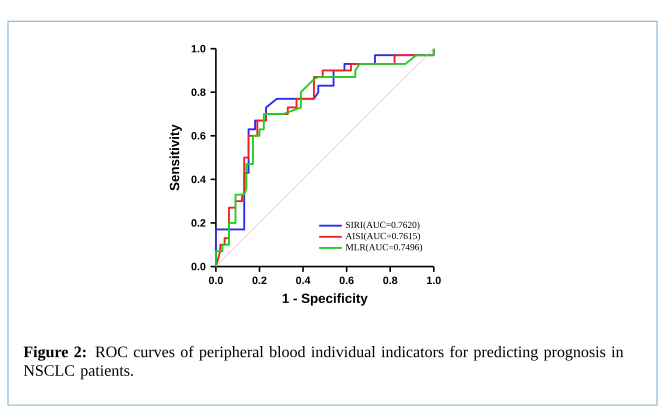 The height and width of the screenshot is (418, 665). I want to click on y-tick-label: 0.4, so click(198, 179).